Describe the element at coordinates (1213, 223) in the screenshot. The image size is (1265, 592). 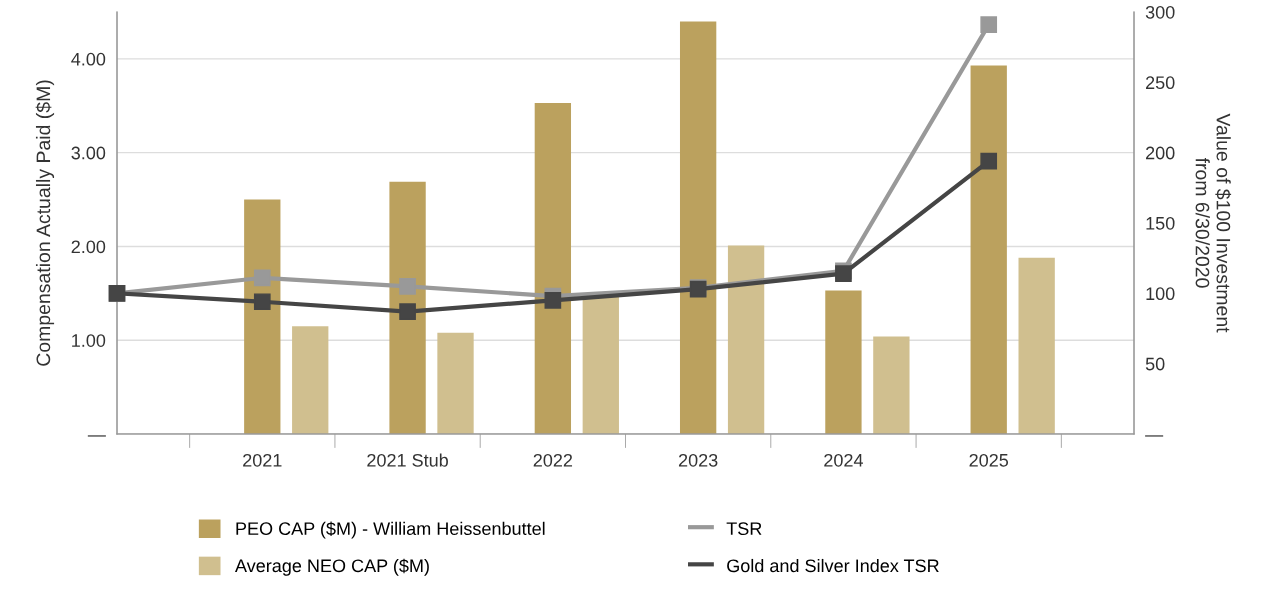
I see `y2-axis-title: Value of $100 Investment from 6/30/2020` at that location.